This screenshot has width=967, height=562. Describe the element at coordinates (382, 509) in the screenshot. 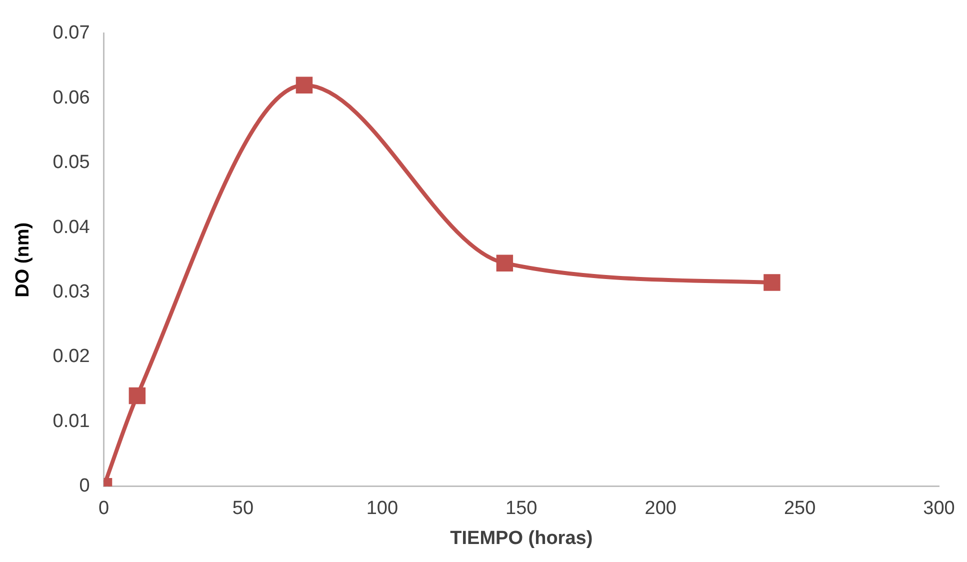

I see `x-tick-label: 100` at that location.